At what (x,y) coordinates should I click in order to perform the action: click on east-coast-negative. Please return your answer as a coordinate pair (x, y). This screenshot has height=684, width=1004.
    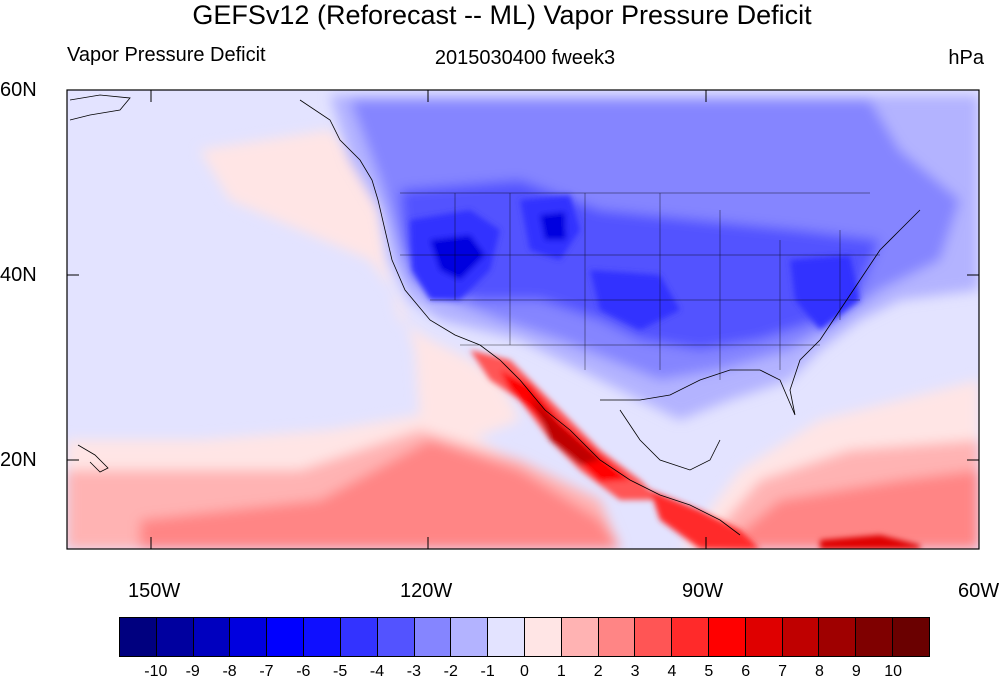
    Looking at the image, I should click on (825, 292).